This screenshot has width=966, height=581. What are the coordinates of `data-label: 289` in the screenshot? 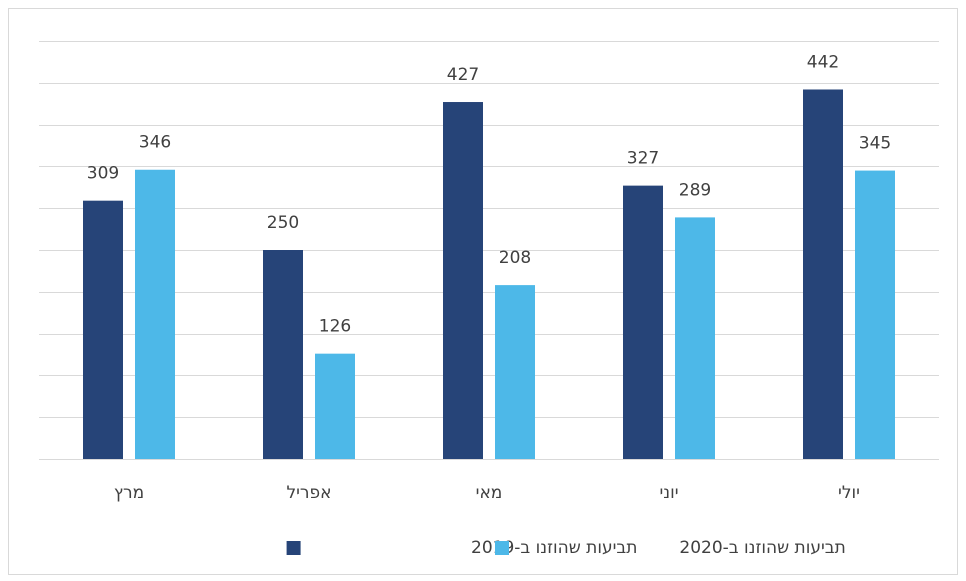 It's located at (695, 190).